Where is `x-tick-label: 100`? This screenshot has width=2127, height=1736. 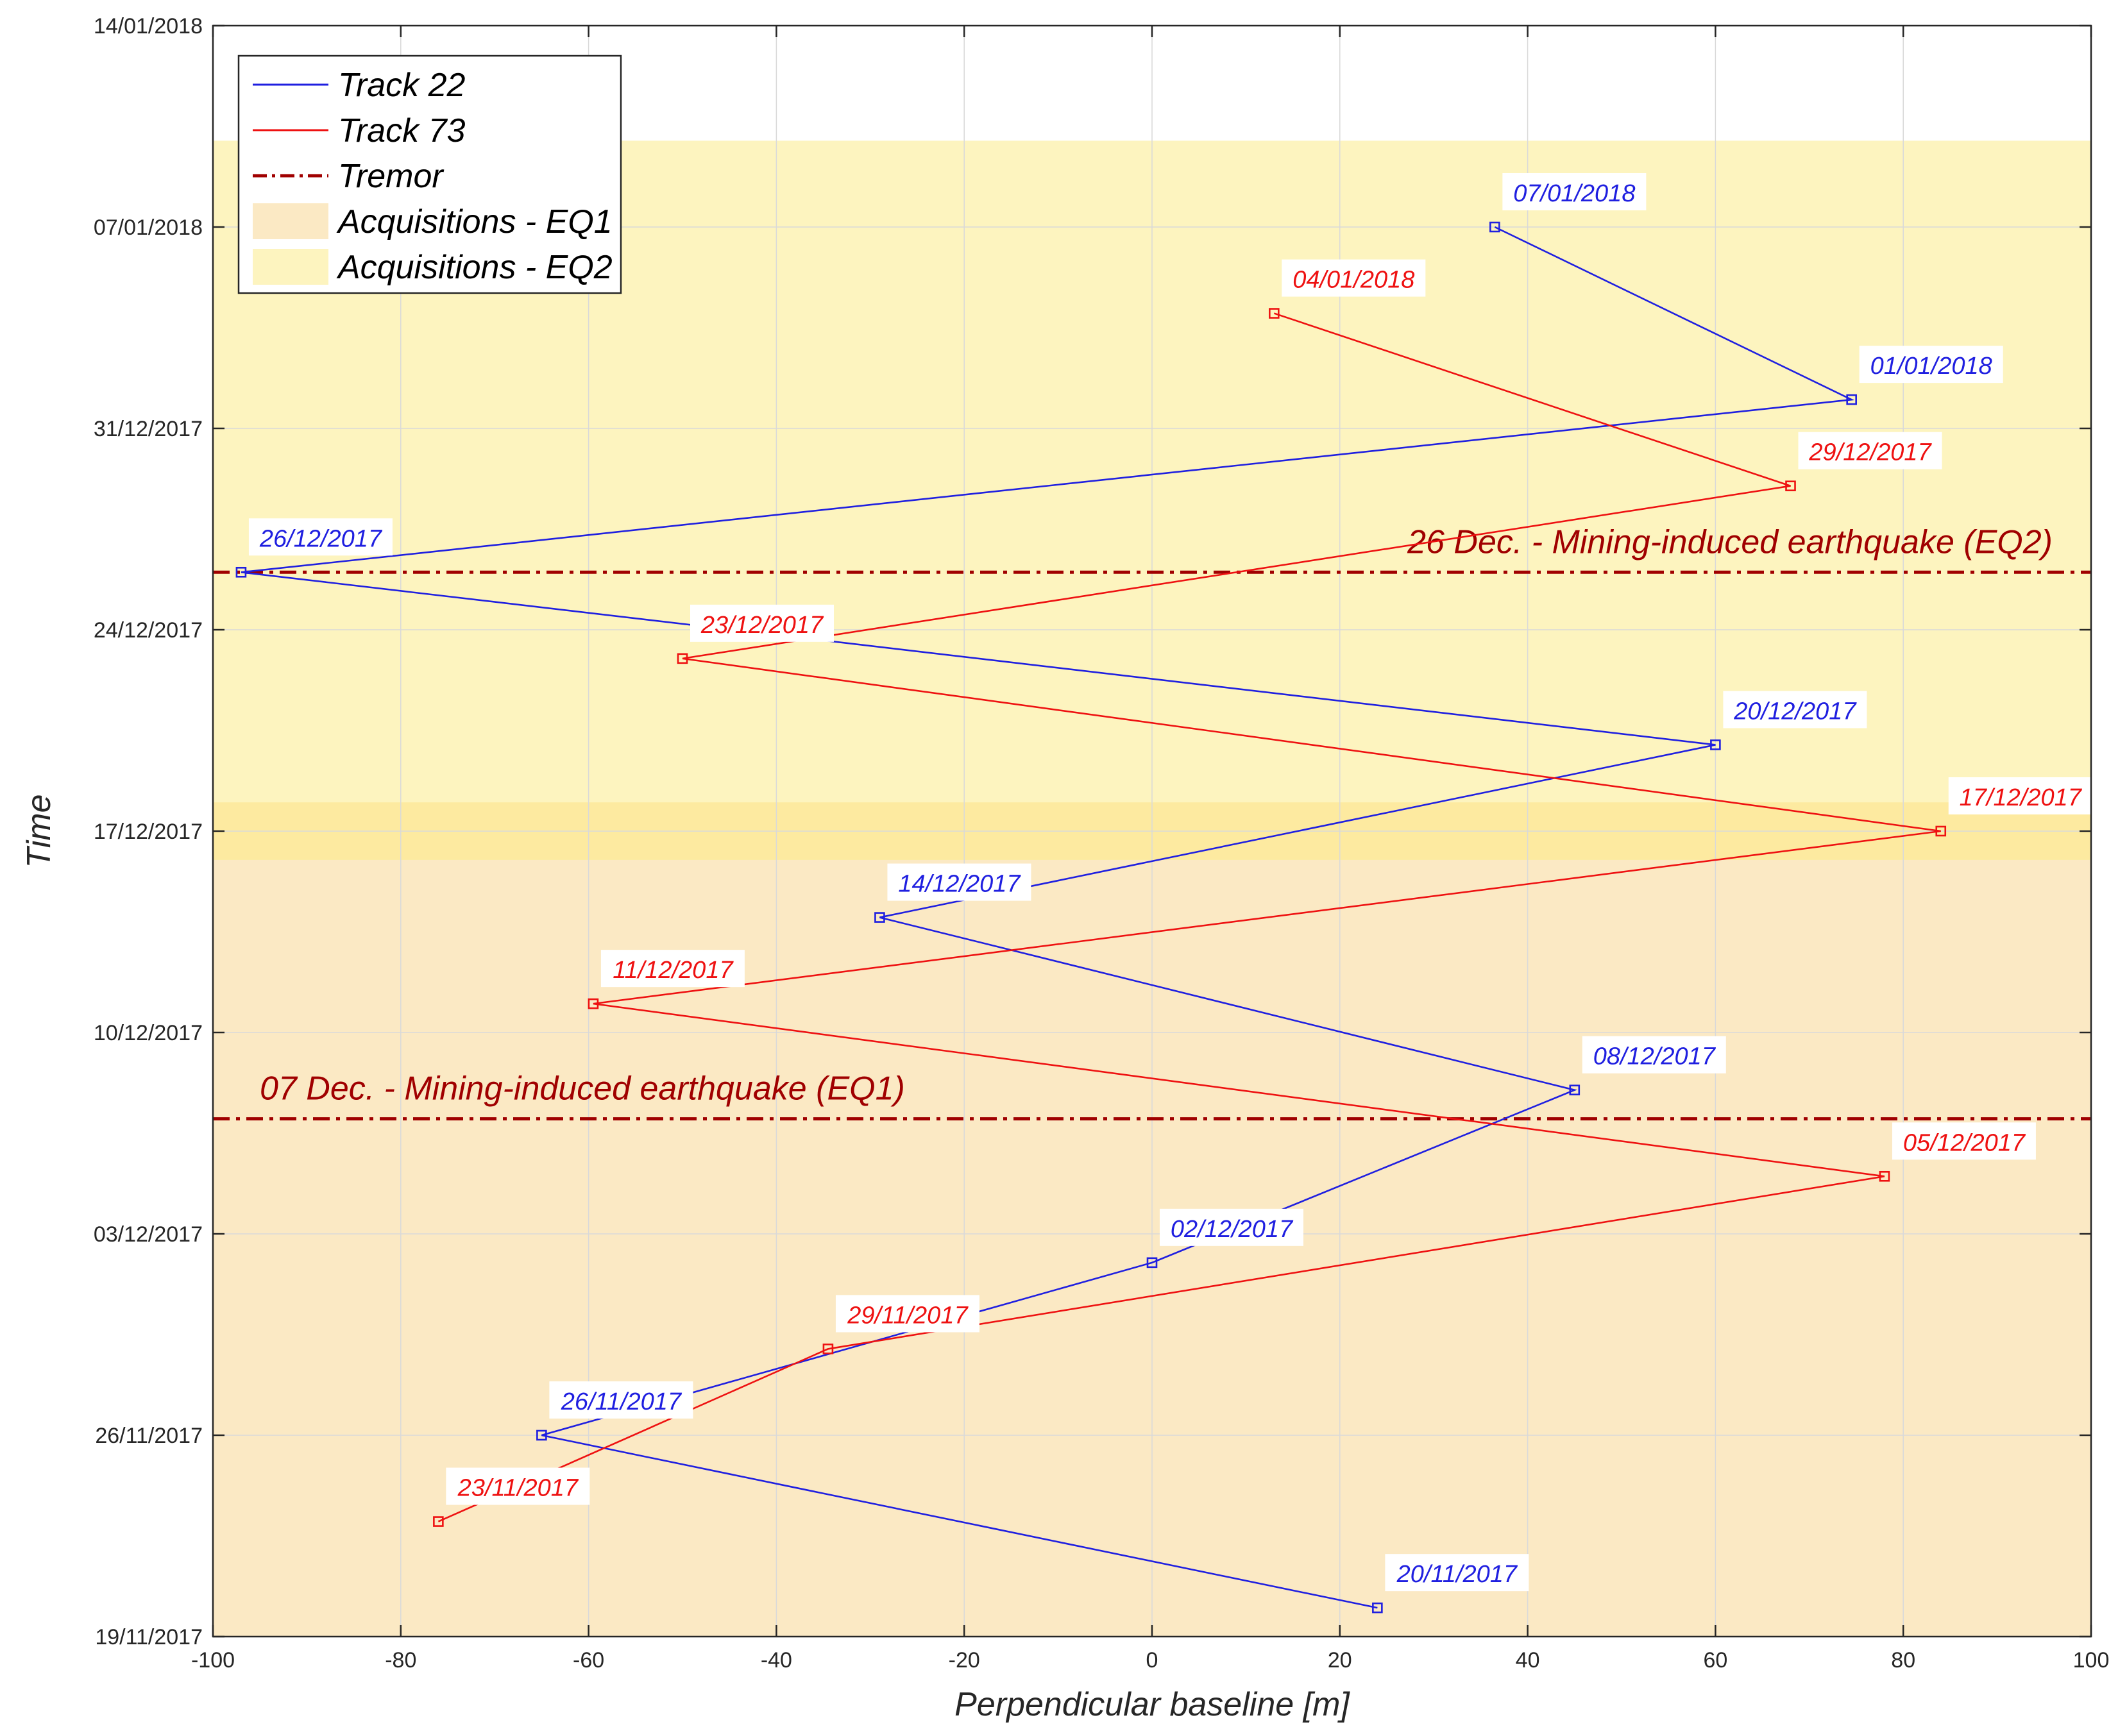 x-tick-label: 100 is located at coordinates (2091, 1660).